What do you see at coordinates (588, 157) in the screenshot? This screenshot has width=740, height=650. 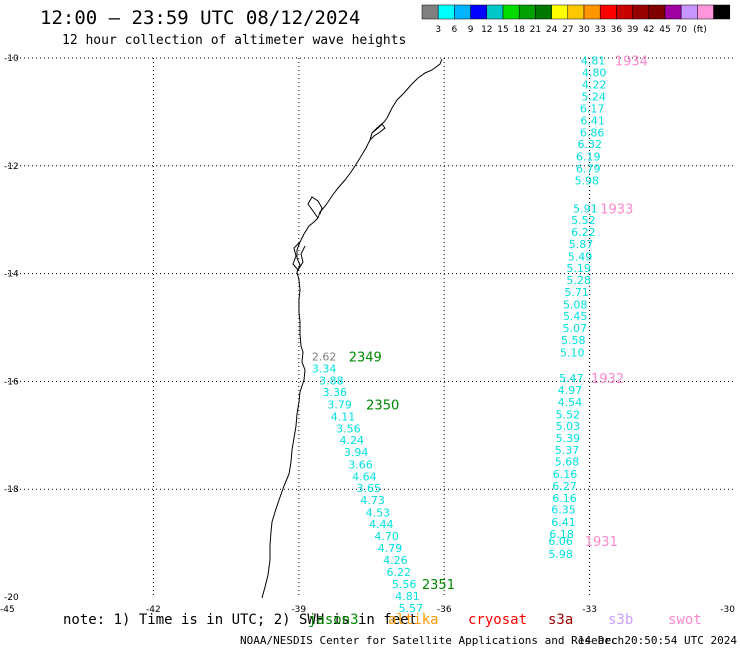 I see `wave-height-label: 6.19` at bounding box center [588, 157].